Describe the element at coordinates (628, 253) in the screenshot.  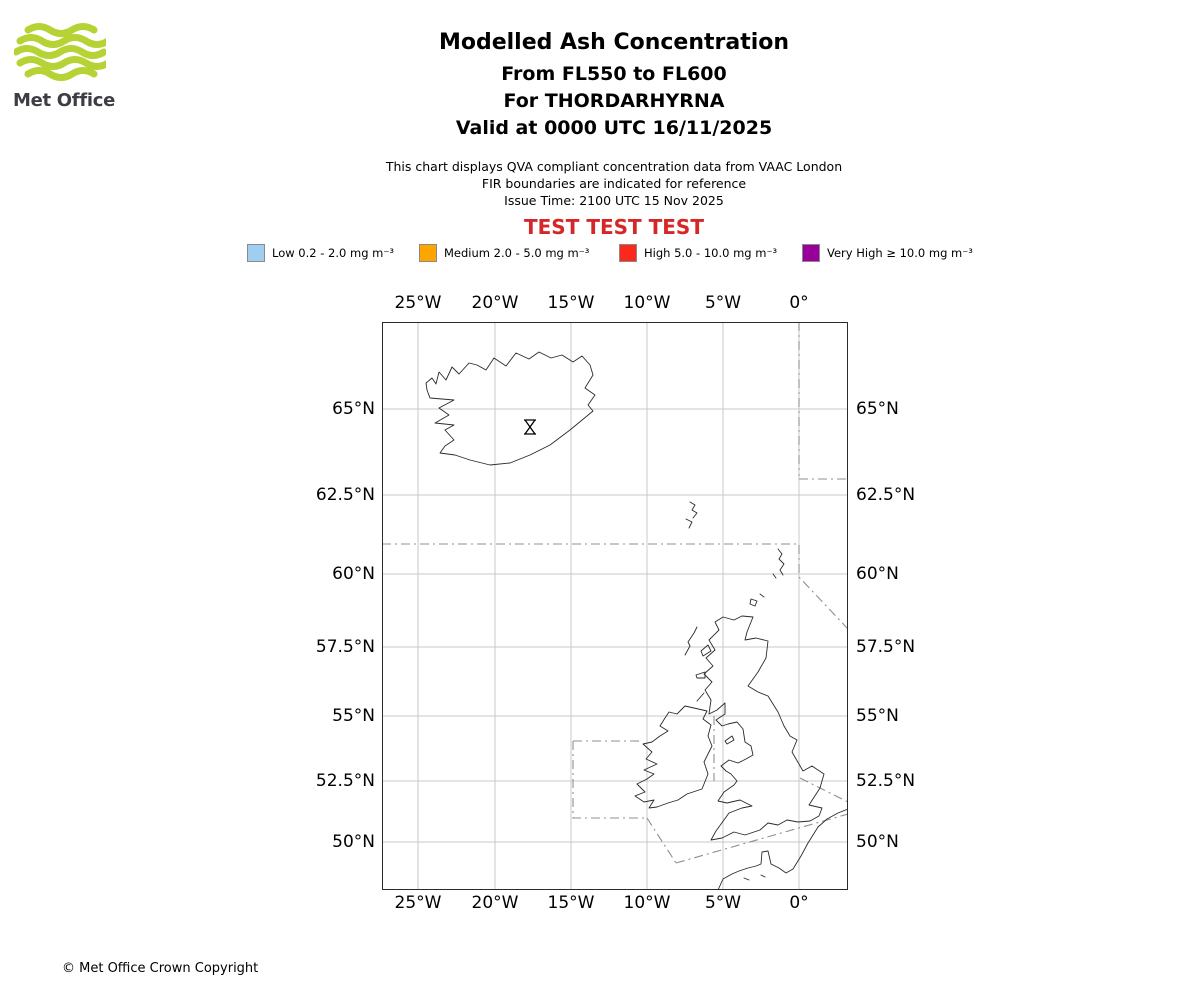
I see `legend-swatch-high` at that location.